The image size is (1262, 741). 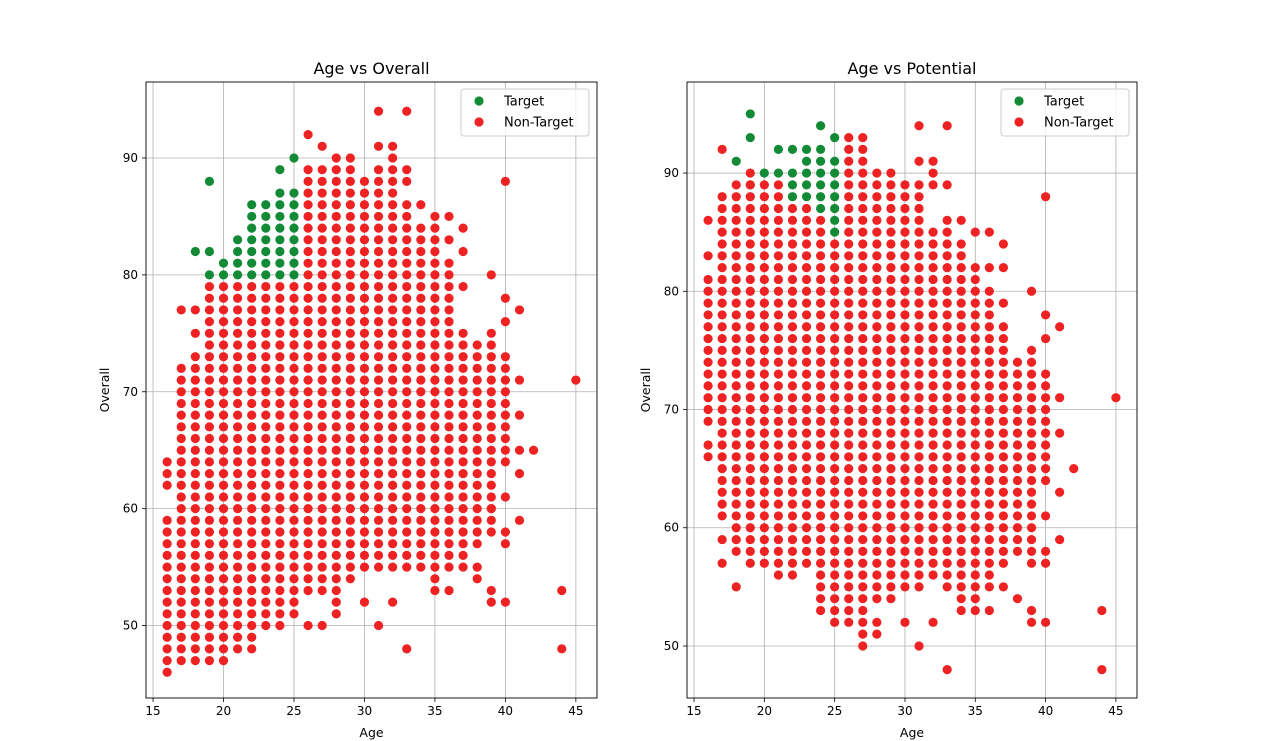 What do you see at coordinates (371, 68) in the screenshot?
I see `chart-title: Age vs Overall` at bounding box center [371, 68].